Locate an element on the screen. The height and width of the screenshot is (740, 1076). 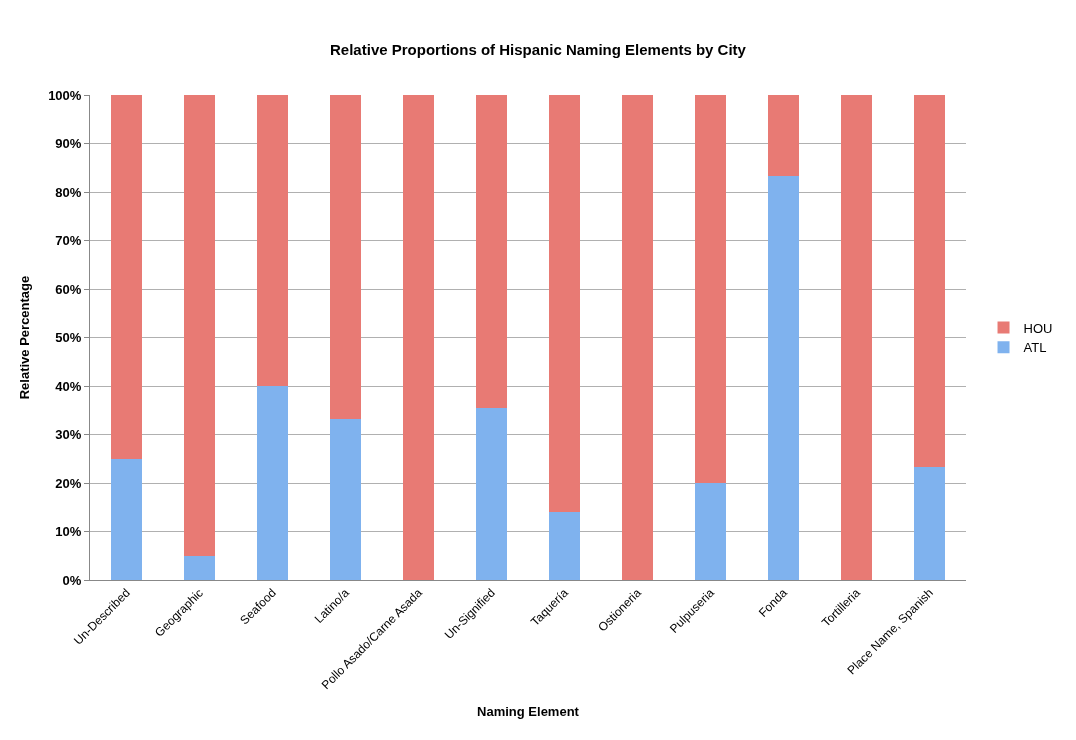
y-tick-label: 70% is located at coordinates (68, 241).